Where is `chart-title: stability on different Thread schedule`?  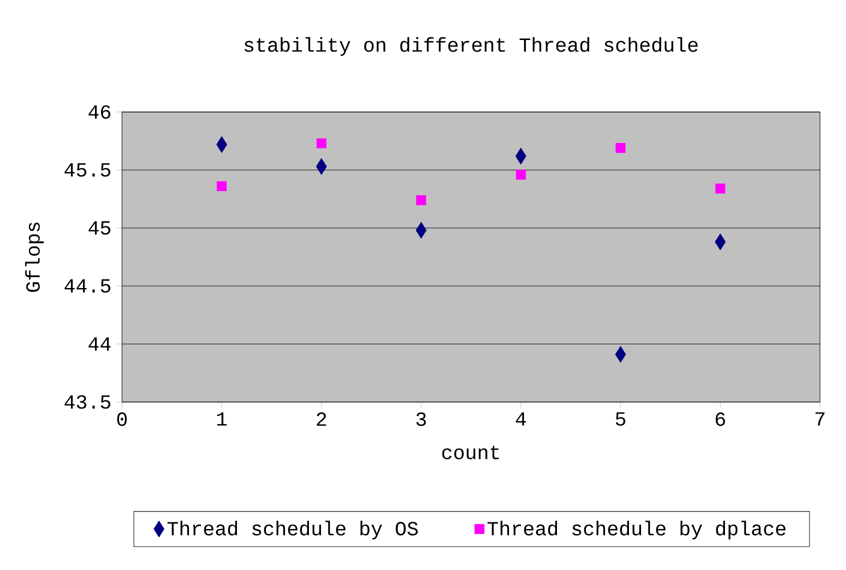
chart-title: stability on different Thread schedule is located at coordinates (471, 46).